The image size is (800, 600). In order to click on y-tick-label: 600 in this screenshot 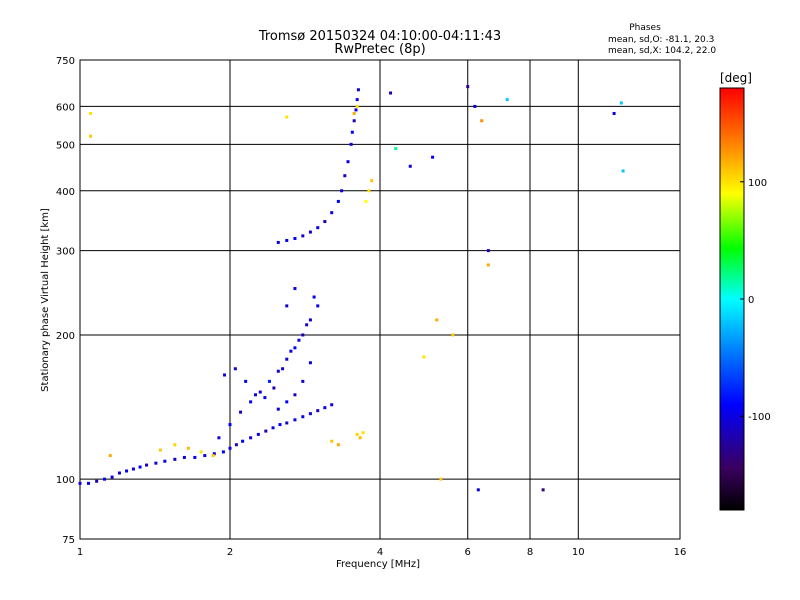, I will do `click(65, 107)`.